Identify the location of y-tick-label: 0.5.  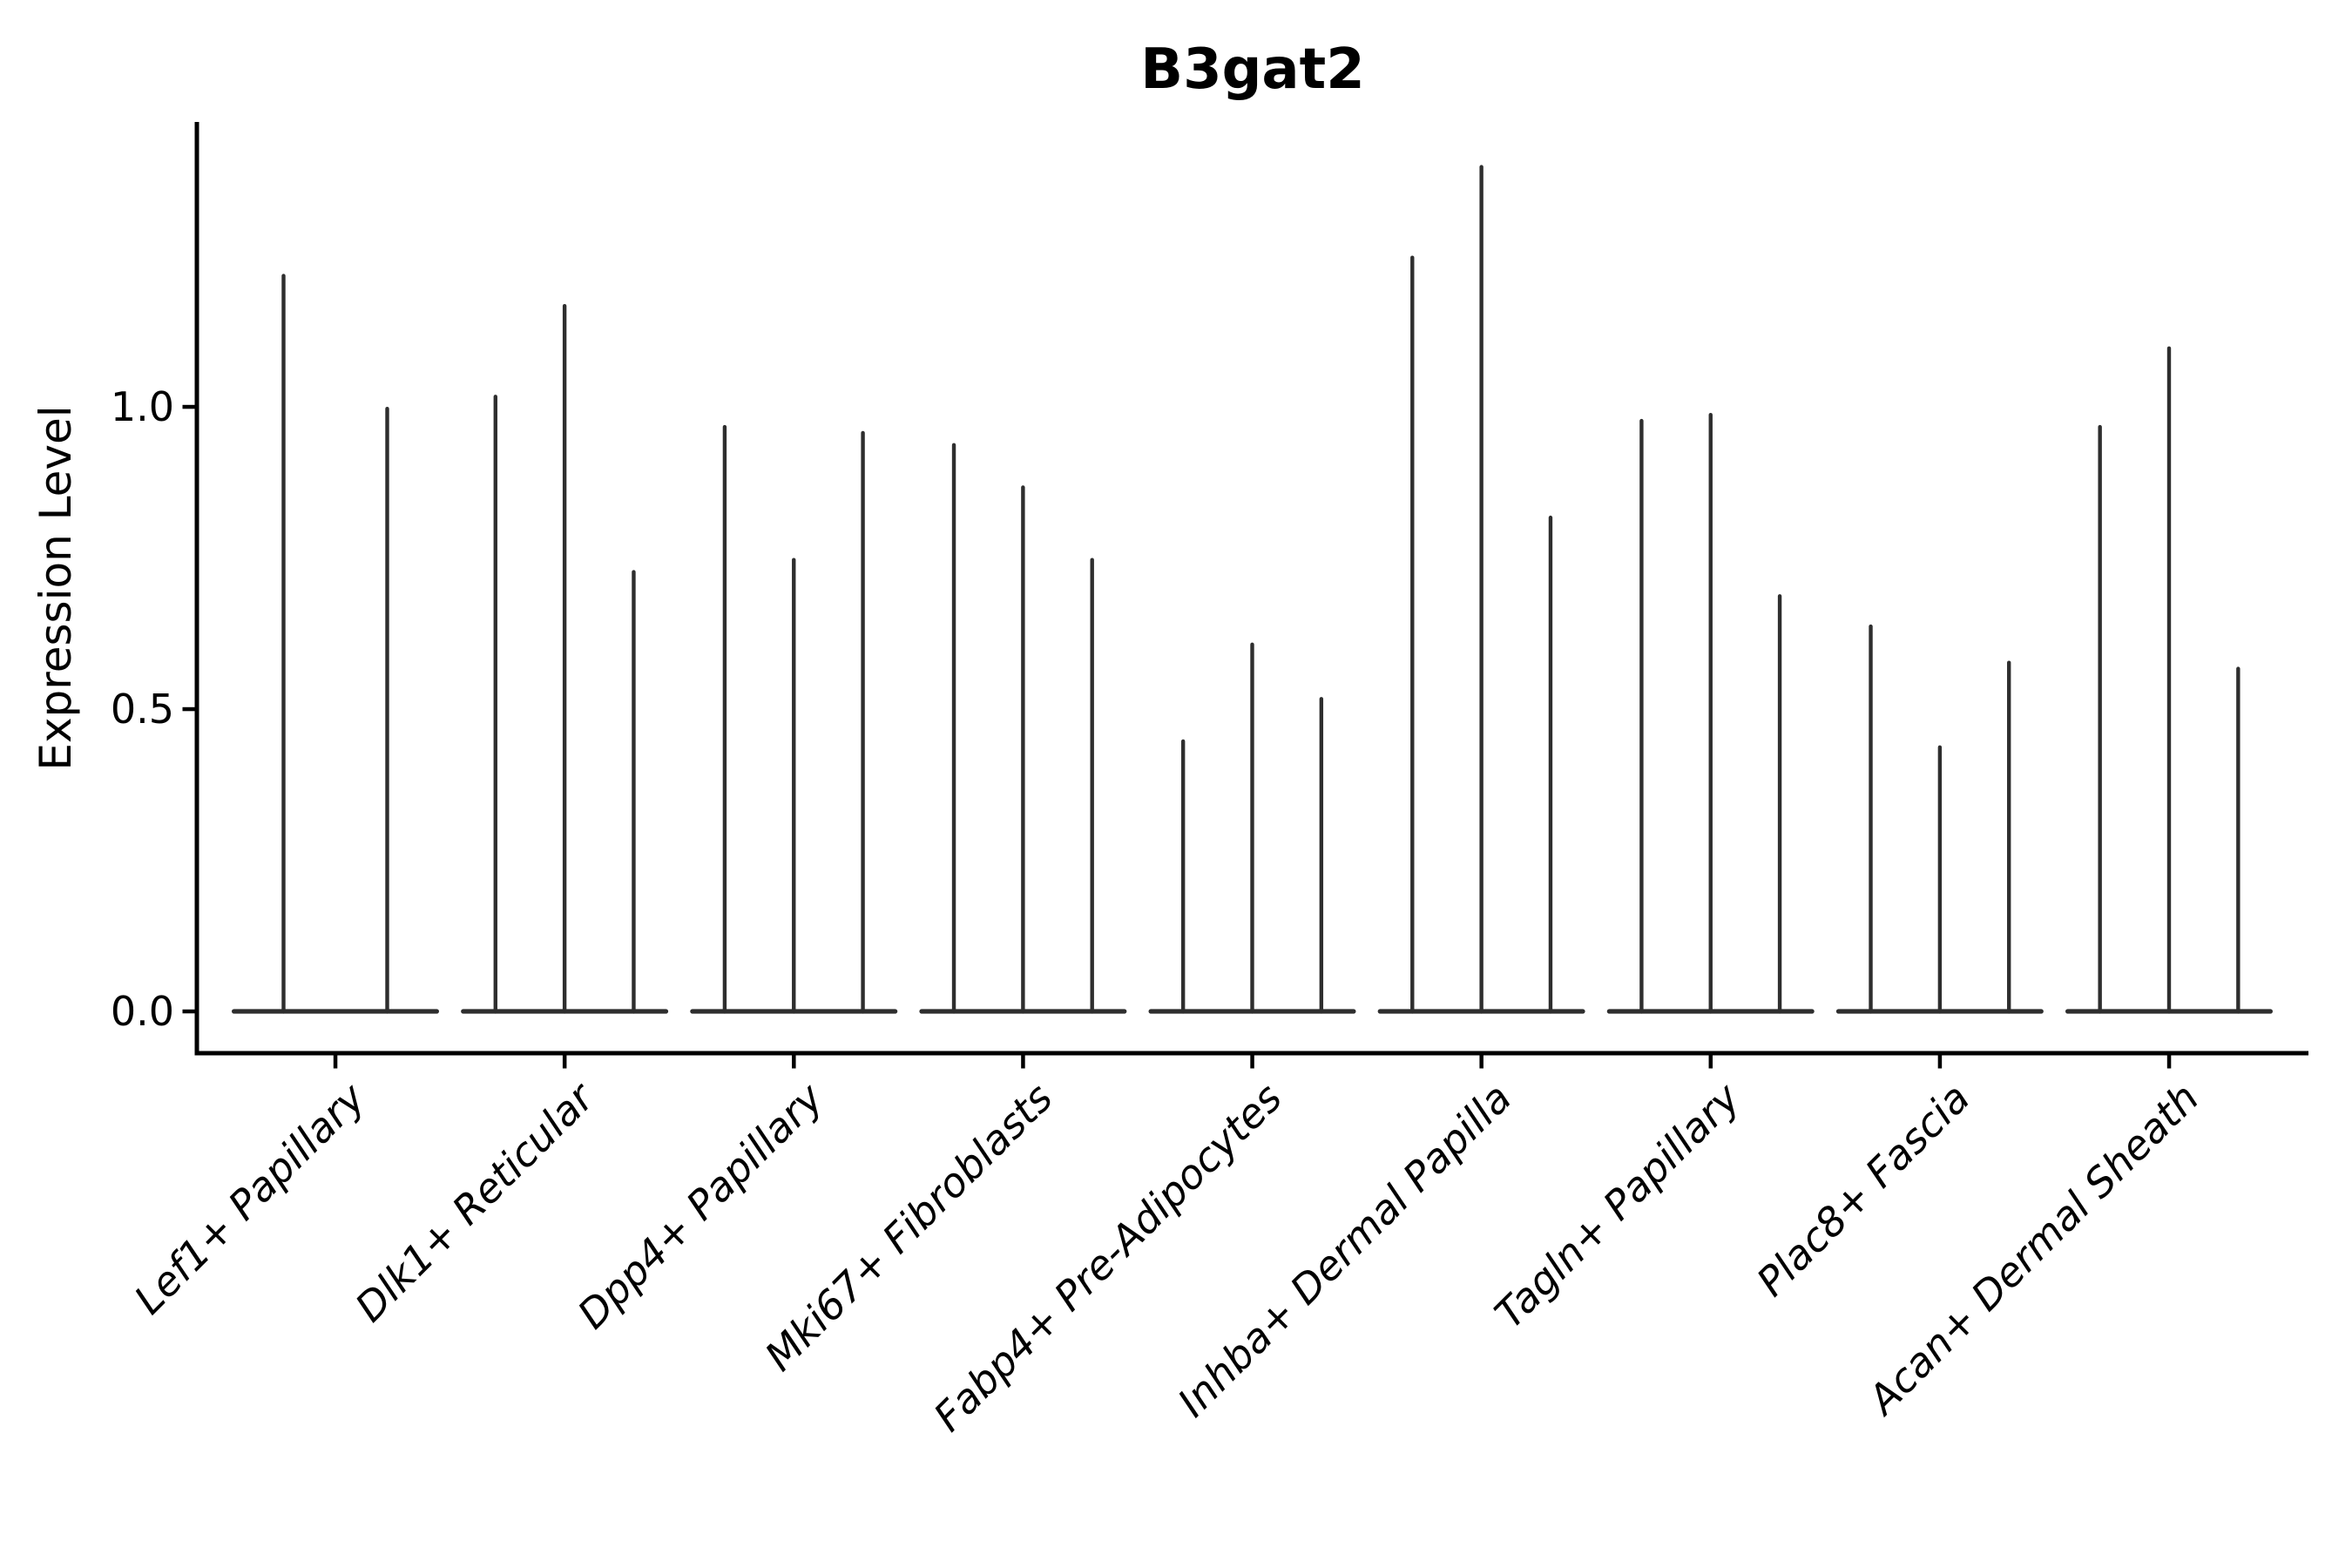
(142, 709).